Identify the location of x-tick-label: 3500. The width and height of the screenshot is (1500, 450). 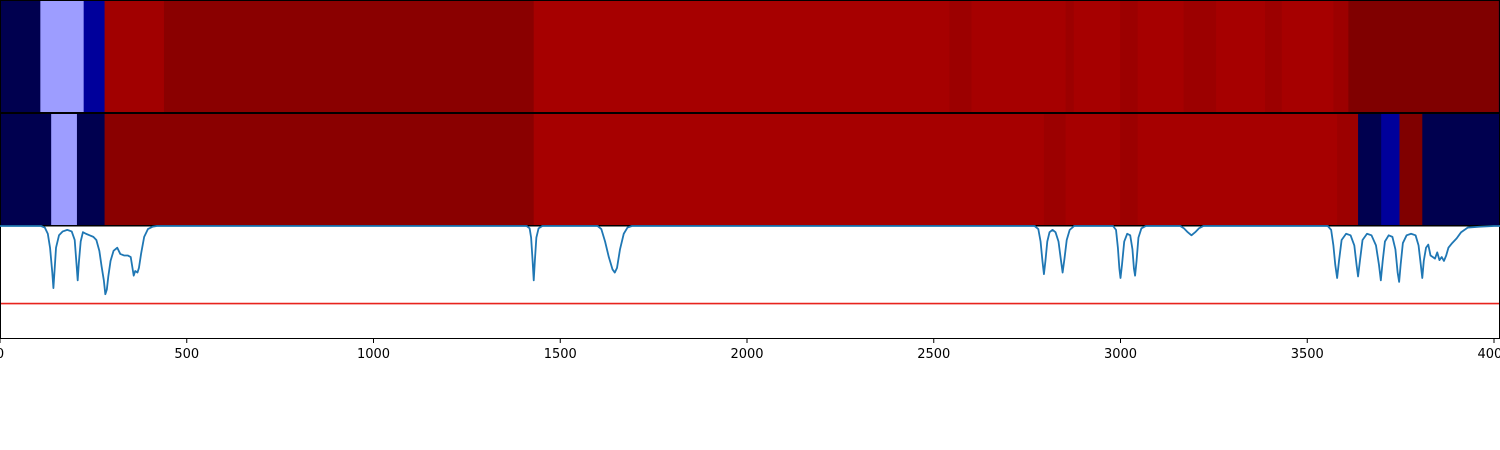
(1307, 354).